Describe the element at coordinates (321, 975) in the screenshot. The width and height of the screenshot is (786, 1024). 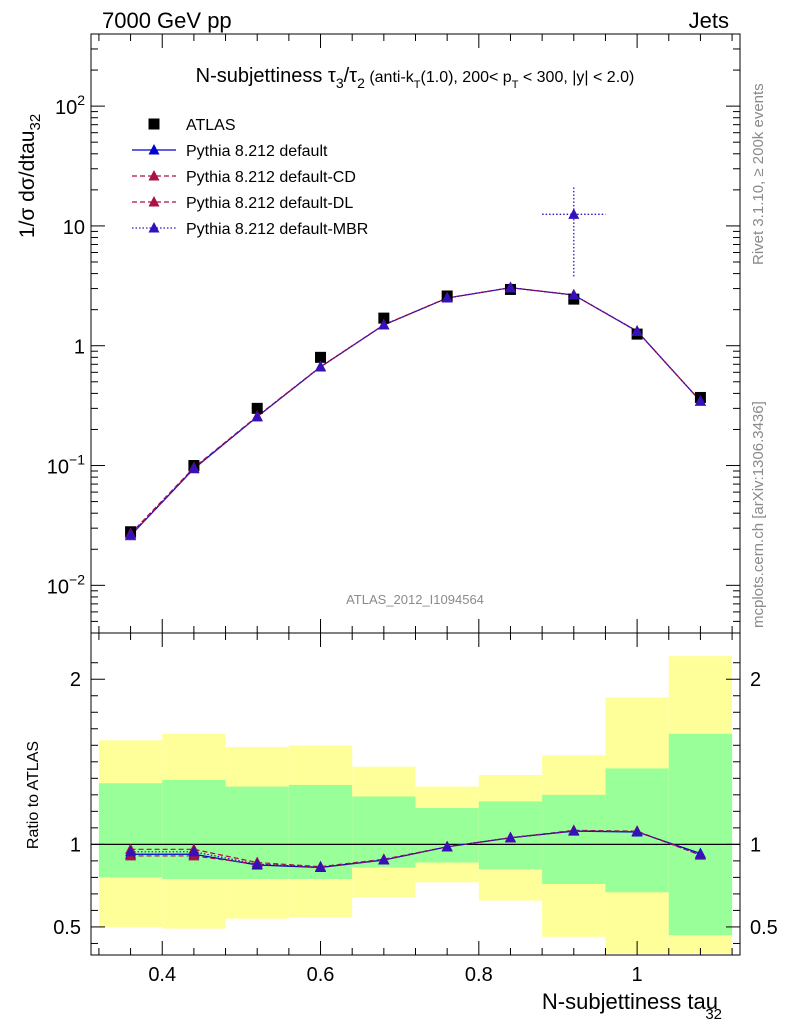
I see `x-tick-label: 0.6` at that location.